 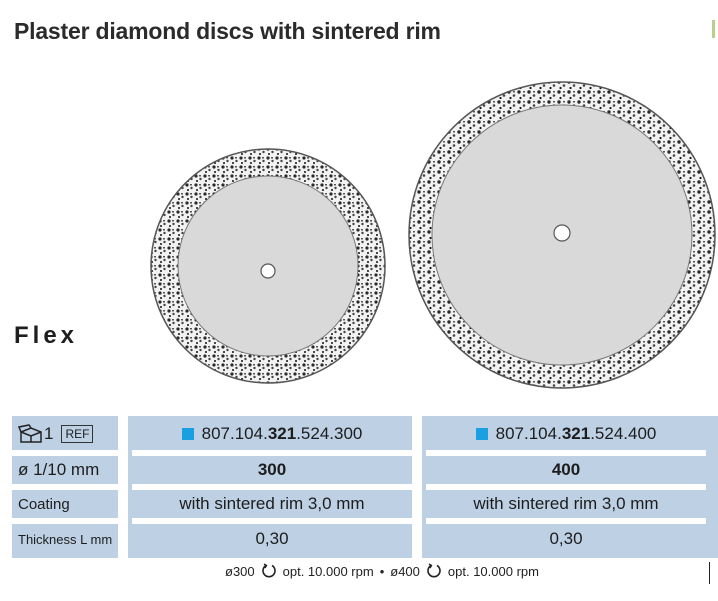 I want to click on diameter-value: 400, so click(x=566, y=469).